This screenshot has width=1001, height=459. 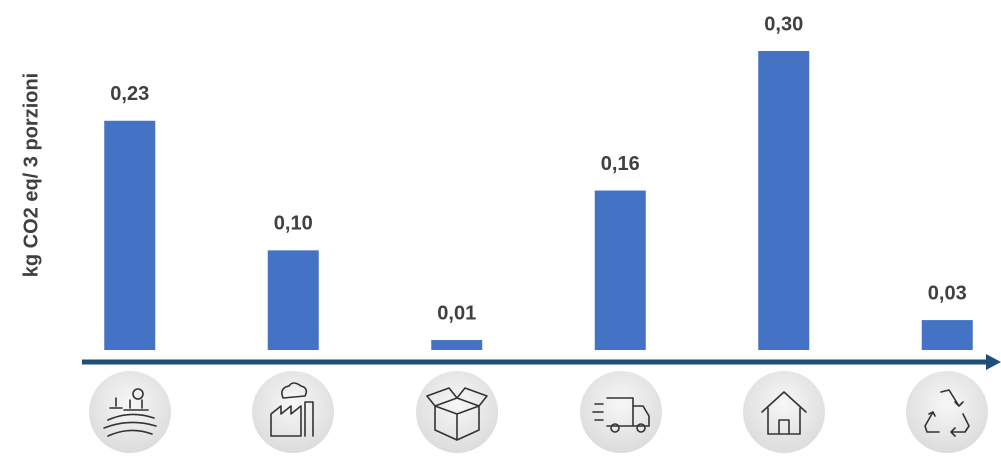 What do you see at coordinates (620, 164) in the screenshot?
I see `value-label: 0,16` at bounding box center [620, 164].